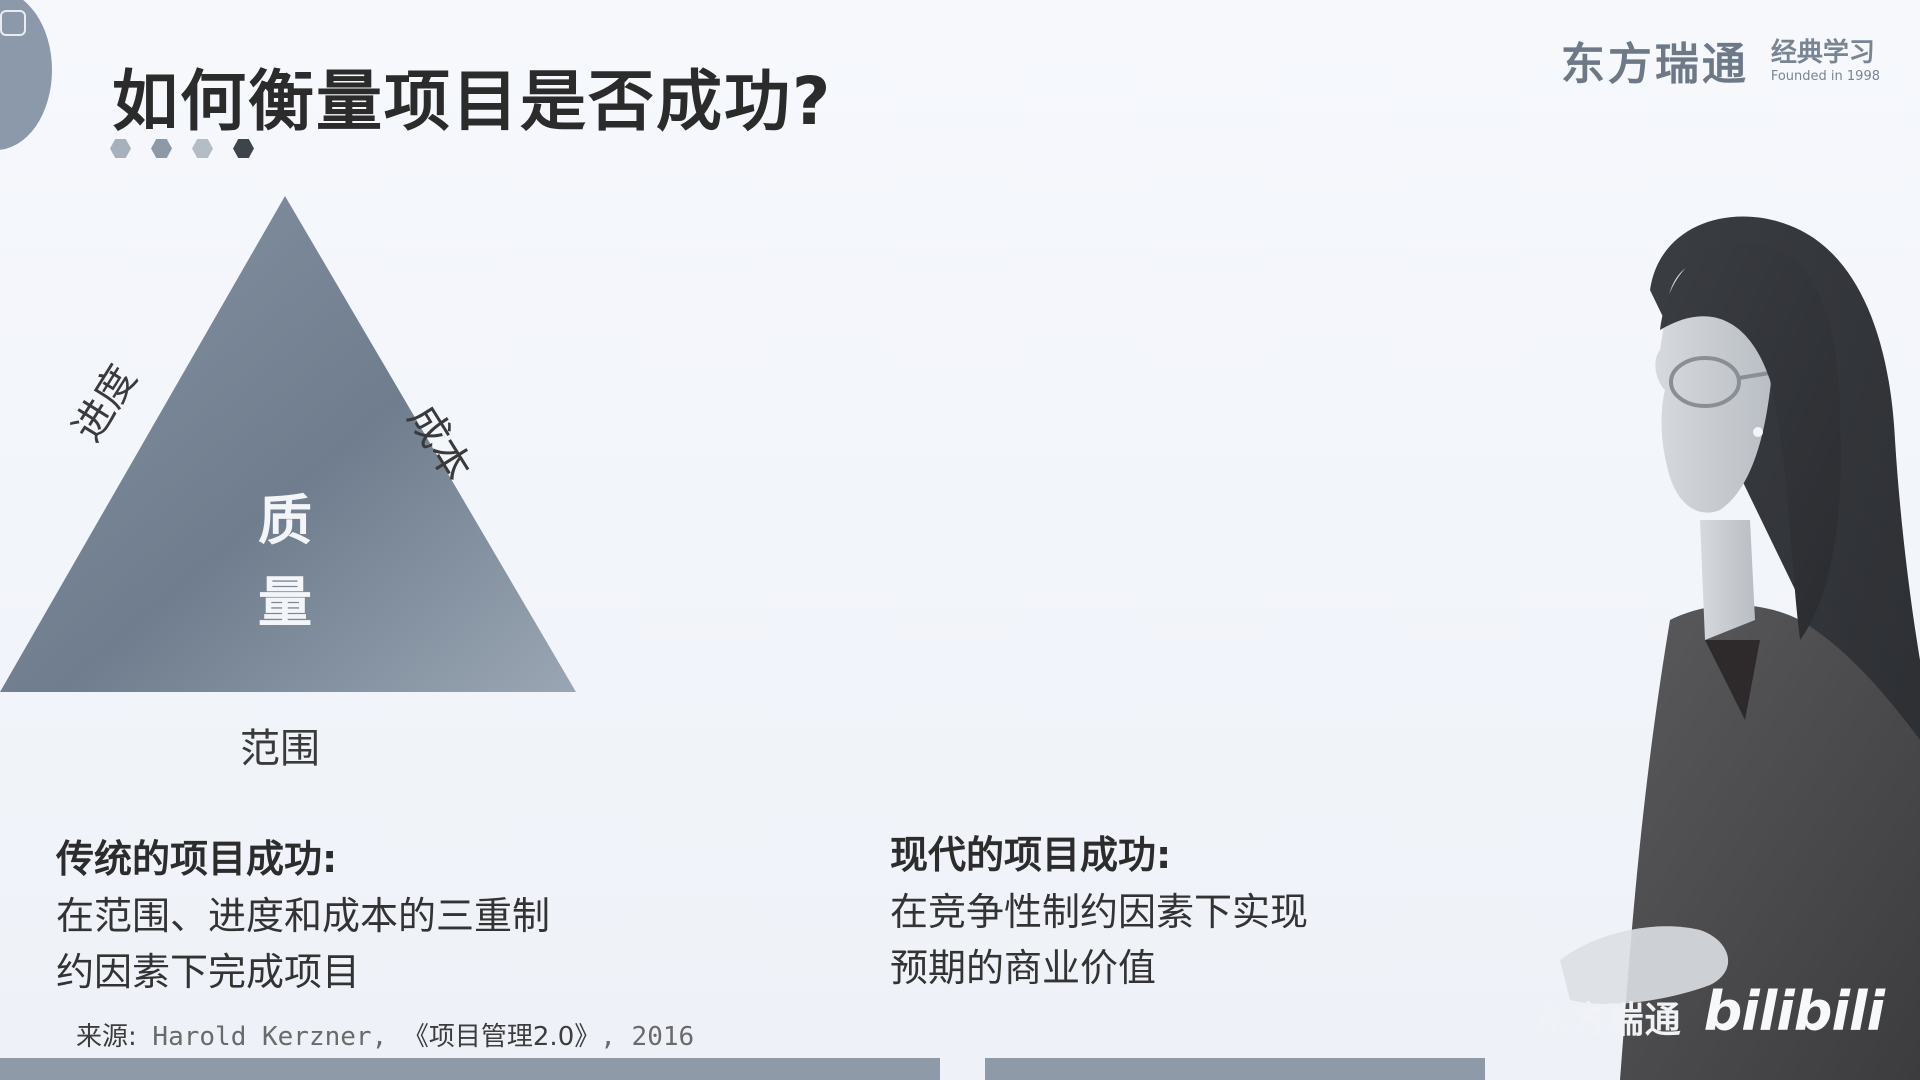 This screenshot has height=1080, width=1920. I want to click on bilibili-logo-icon: bilibili, so click(1794, 1011).